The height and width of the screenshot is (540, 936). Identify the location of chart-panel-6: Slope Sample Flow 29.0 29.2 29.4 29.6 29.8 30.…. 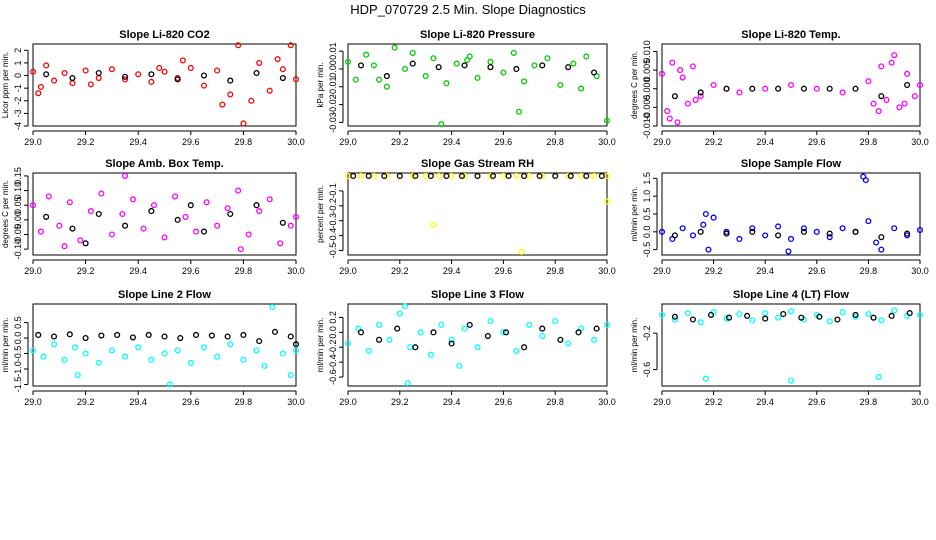
(779, 217).